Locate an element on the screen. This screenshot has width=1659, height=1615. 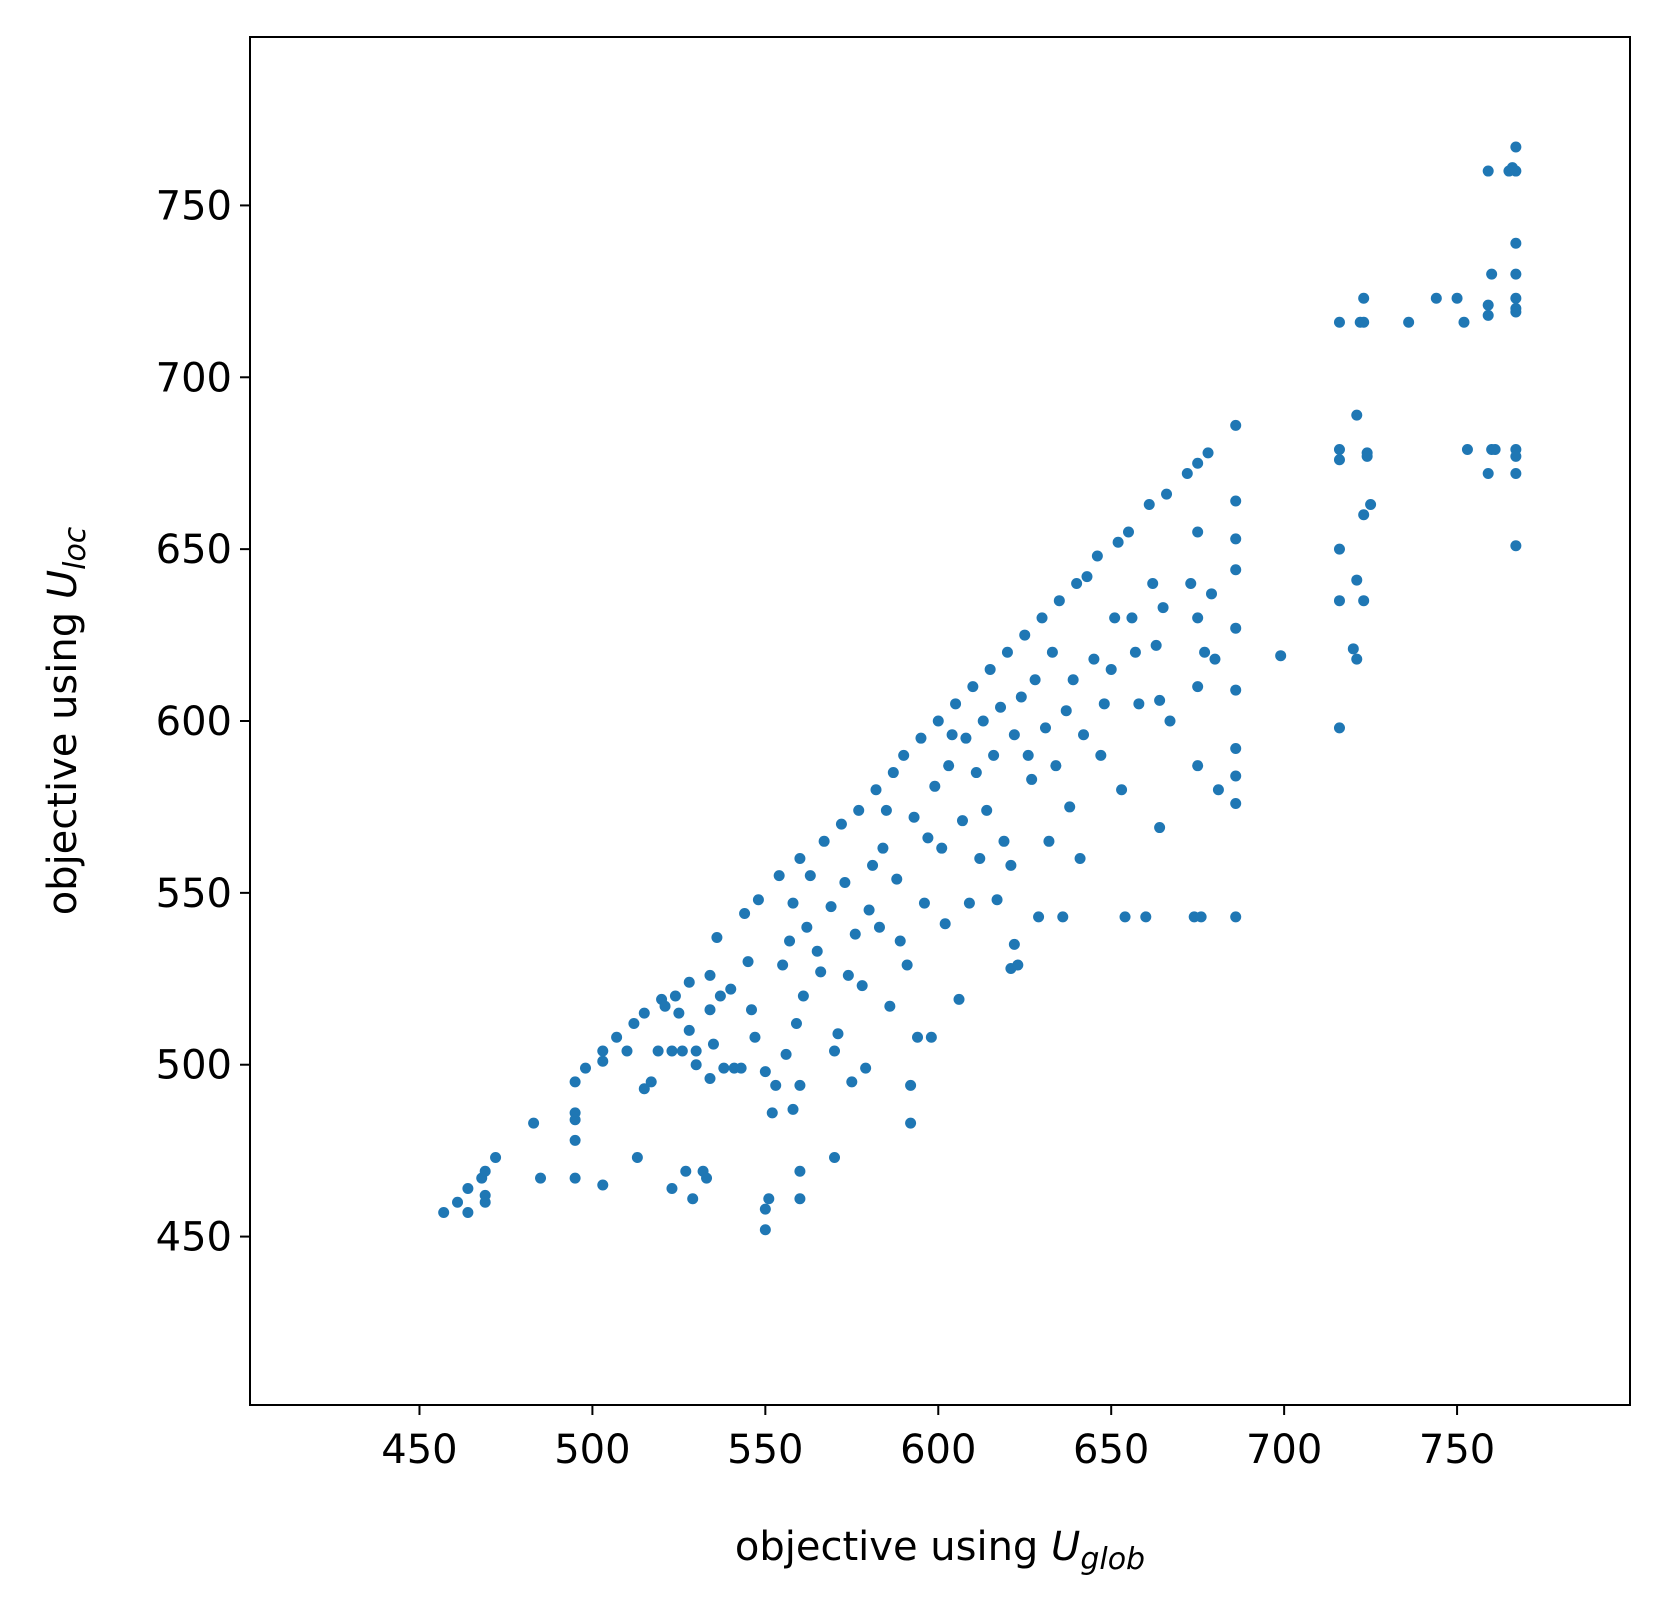
x-tick-label: 650 is located at coordinates (1111, 1450).